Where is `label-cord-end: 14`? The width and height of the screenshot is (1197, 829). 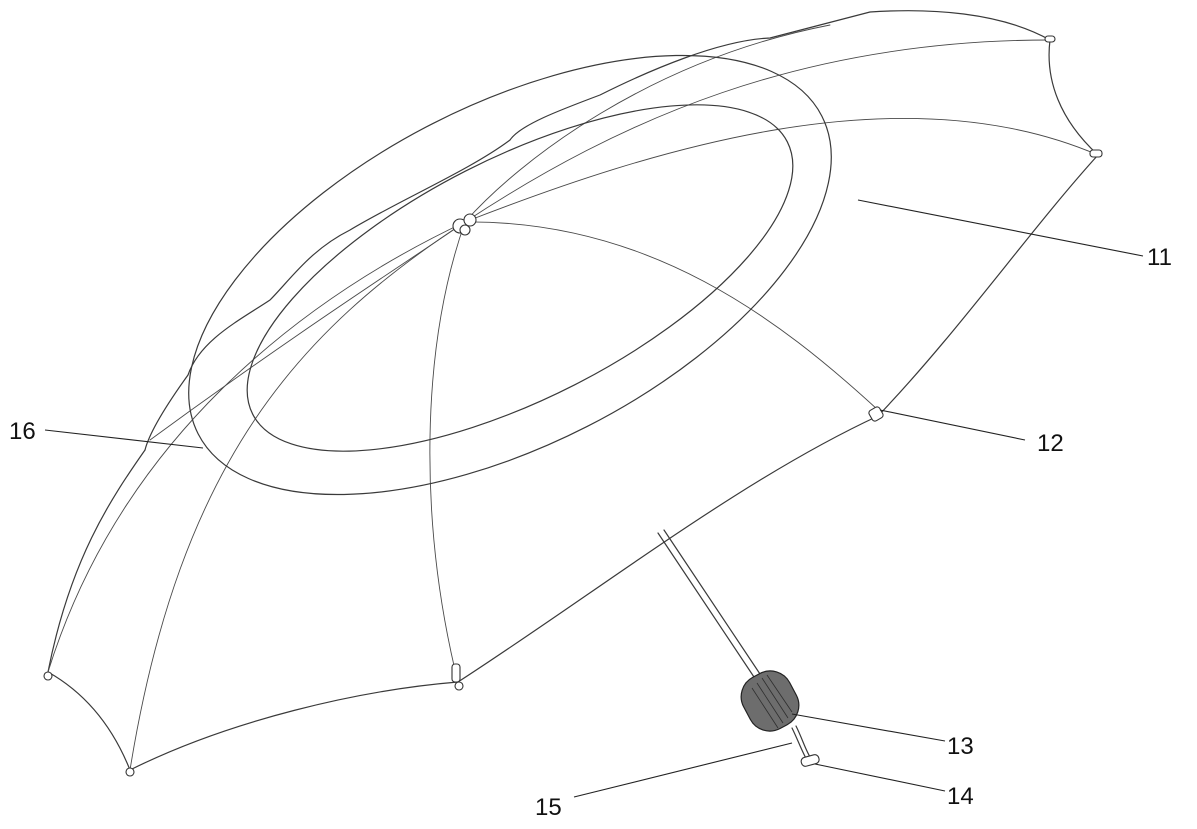
label-cord-end: 14 is located at coordinates (960, 796).